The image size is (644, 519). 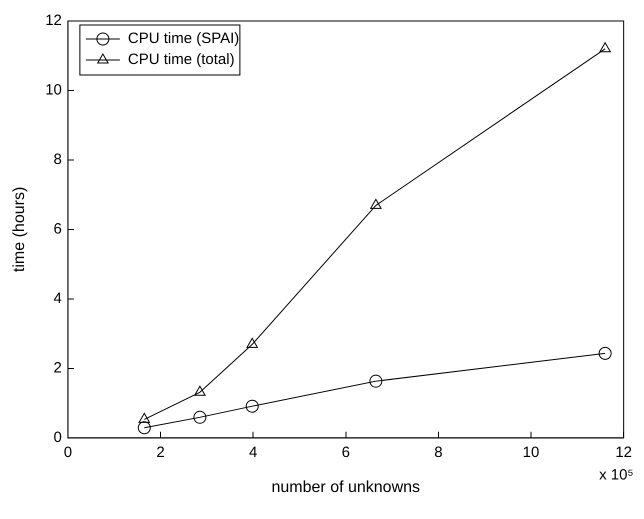 What do you see at coordinates (346, 487) in the screenshot?
I see `x-axis-title: number of unknowns` at bounding box center [346, 487].